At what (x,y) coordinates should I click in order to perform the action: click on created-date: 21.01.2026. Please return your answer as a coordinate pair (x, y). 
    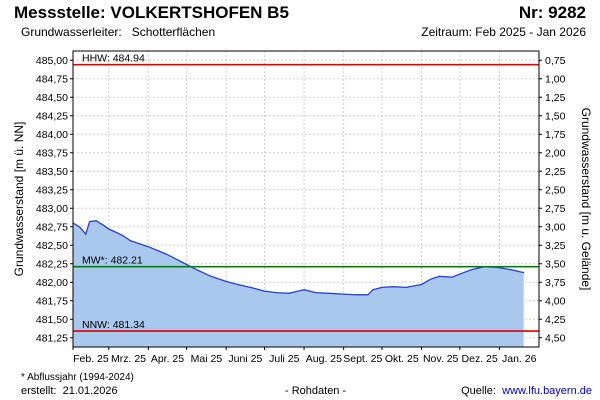
    Looking at the image, I should click on (90, 391).